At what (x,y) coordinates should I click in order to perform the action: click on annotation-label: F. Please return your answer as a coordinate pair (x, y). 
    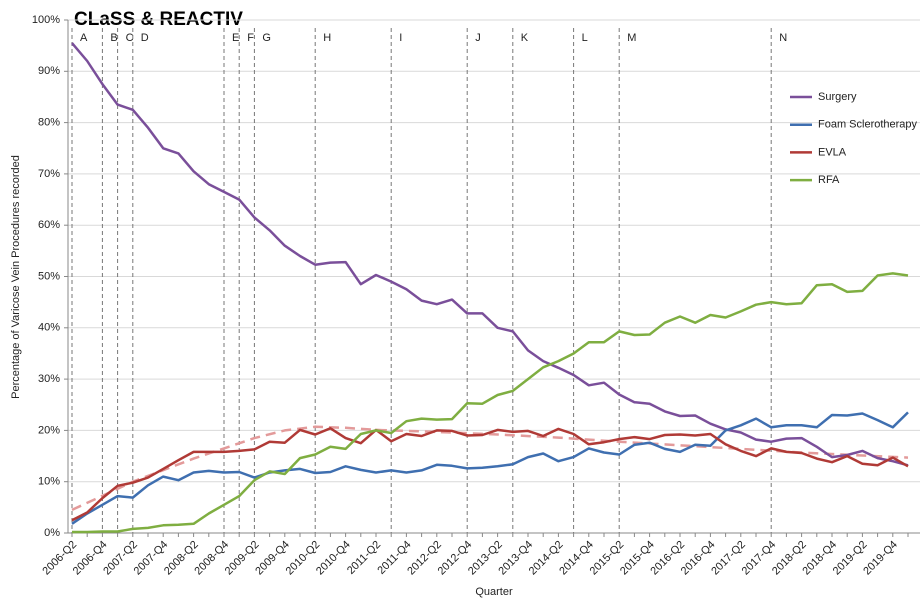
    Looking at the image, I should click on (250, 38).